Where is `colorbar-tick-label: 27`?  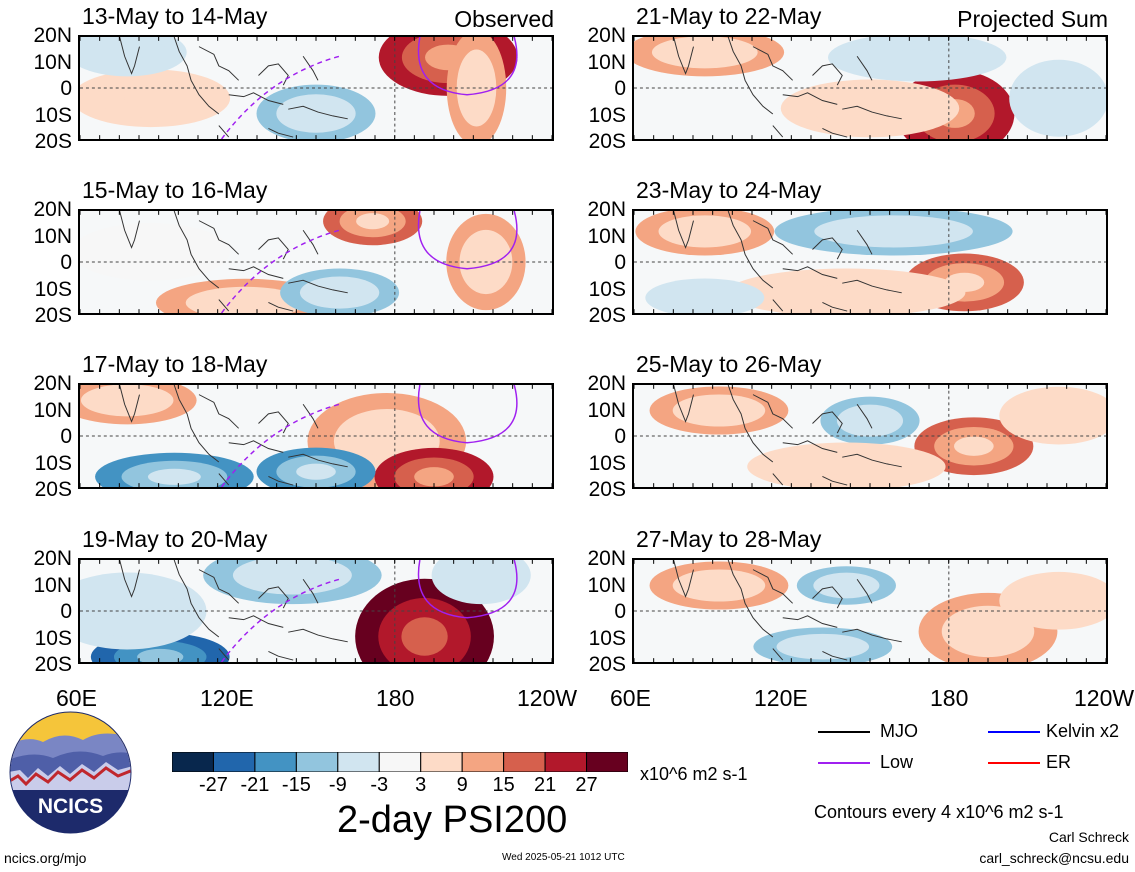 colorbar-tick-label: 27 is located at coordinates (586, 785).